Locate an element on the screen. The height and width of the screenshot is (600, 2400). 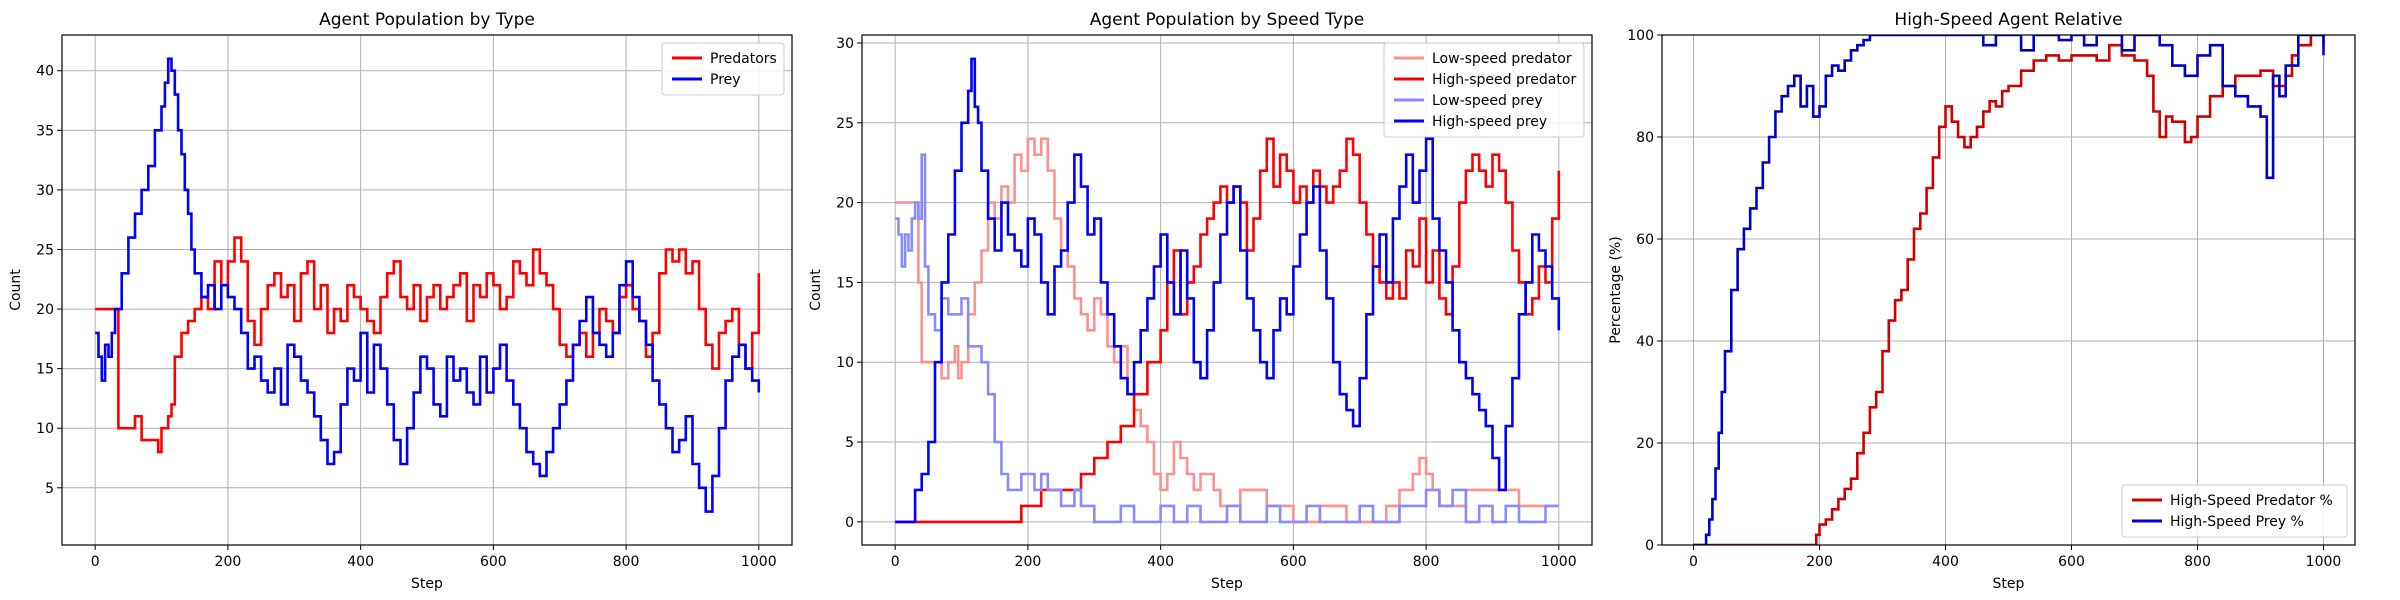
y-tick-label: 60 is located at coordinates (1645, 240).